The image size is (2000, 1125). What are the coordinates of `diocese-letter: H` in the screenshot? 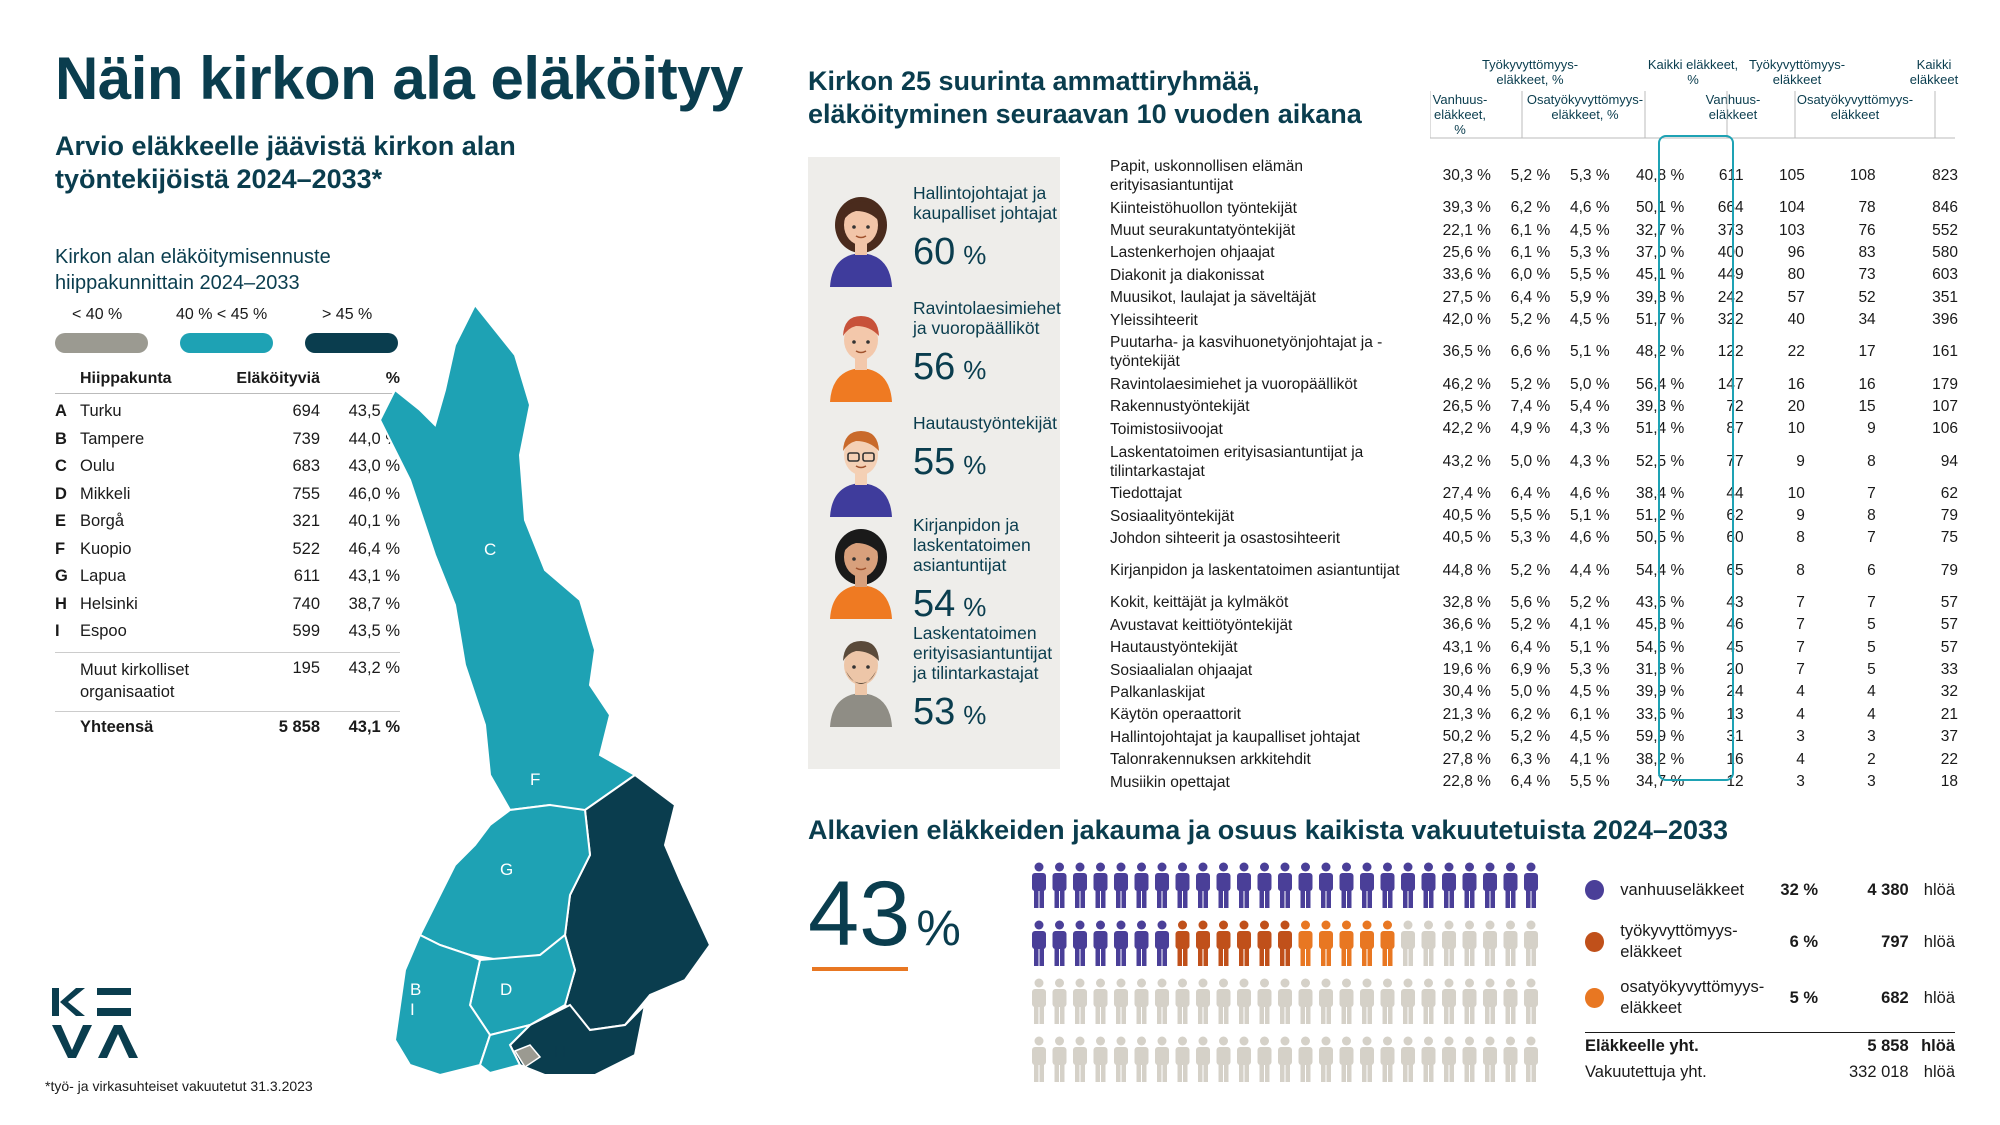 It's located at (61, 603).